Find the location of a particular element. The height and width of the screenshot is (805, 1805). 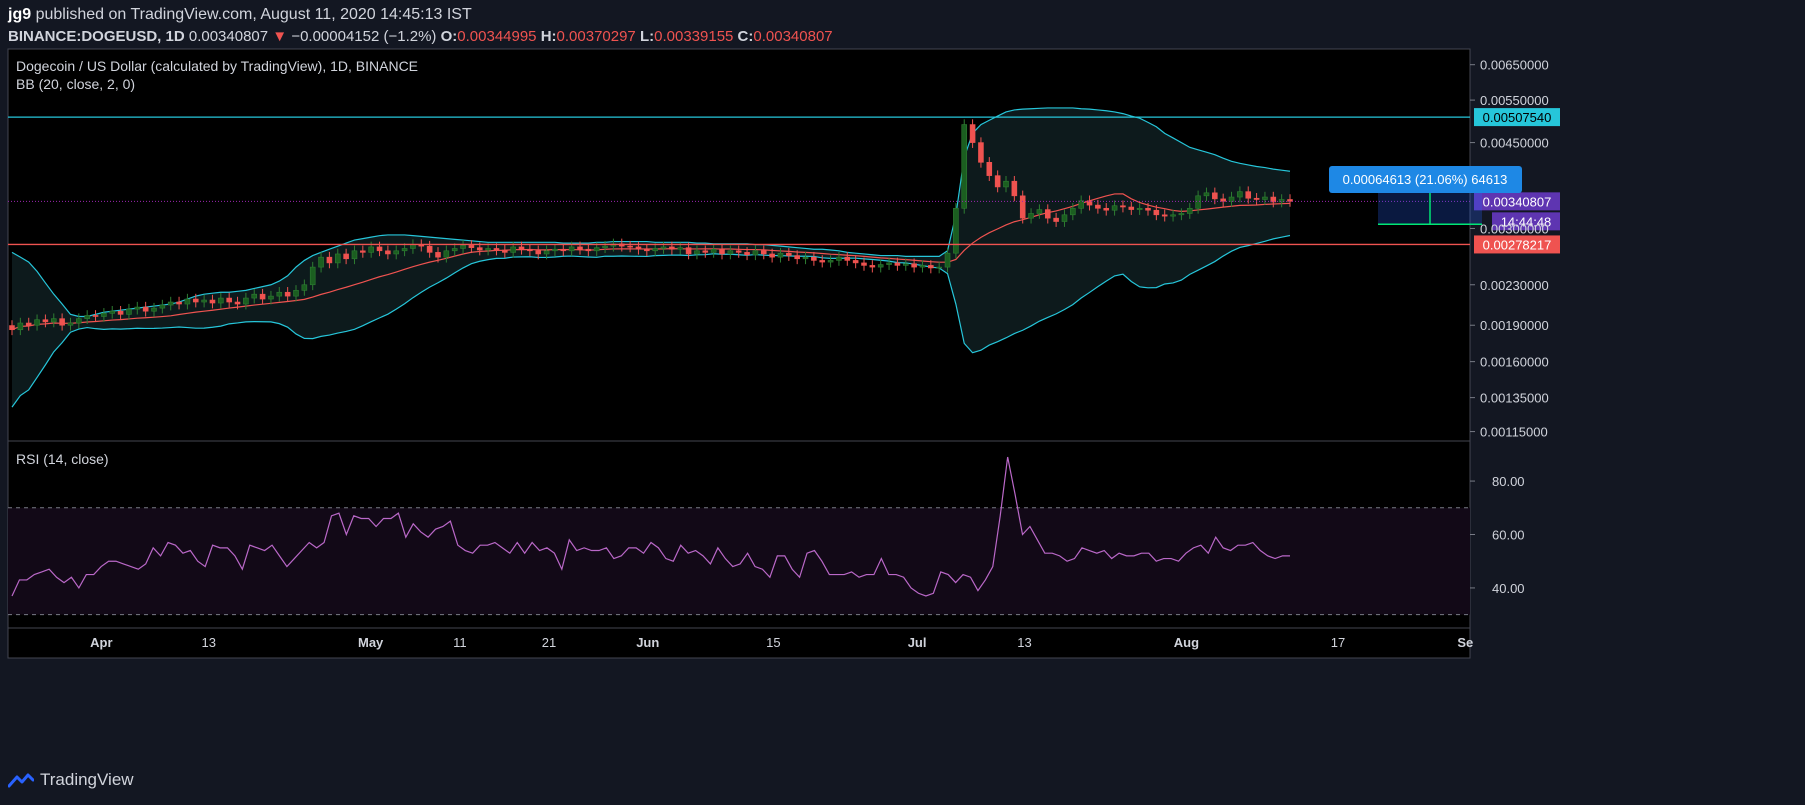

symbol: BINANCE:DOGEUSD, 1D is located at coordinates (96, 36).